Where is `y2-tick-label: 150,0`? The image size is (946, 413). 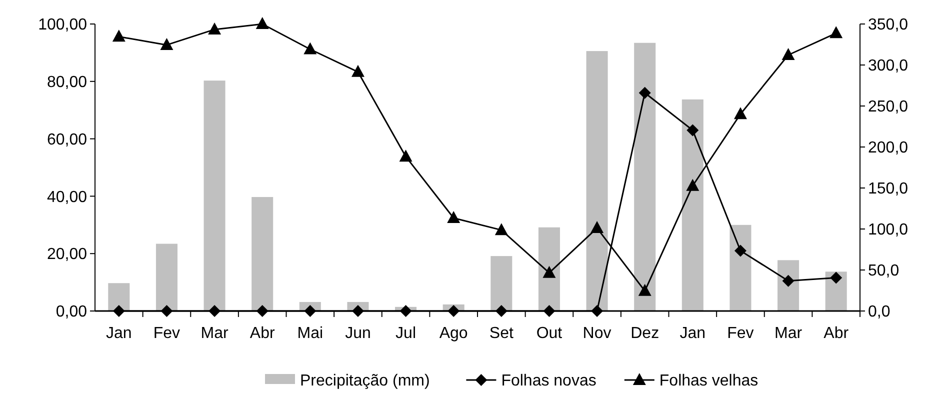
y2-tick-label: 150,0 is located at coordinates (888, 189).